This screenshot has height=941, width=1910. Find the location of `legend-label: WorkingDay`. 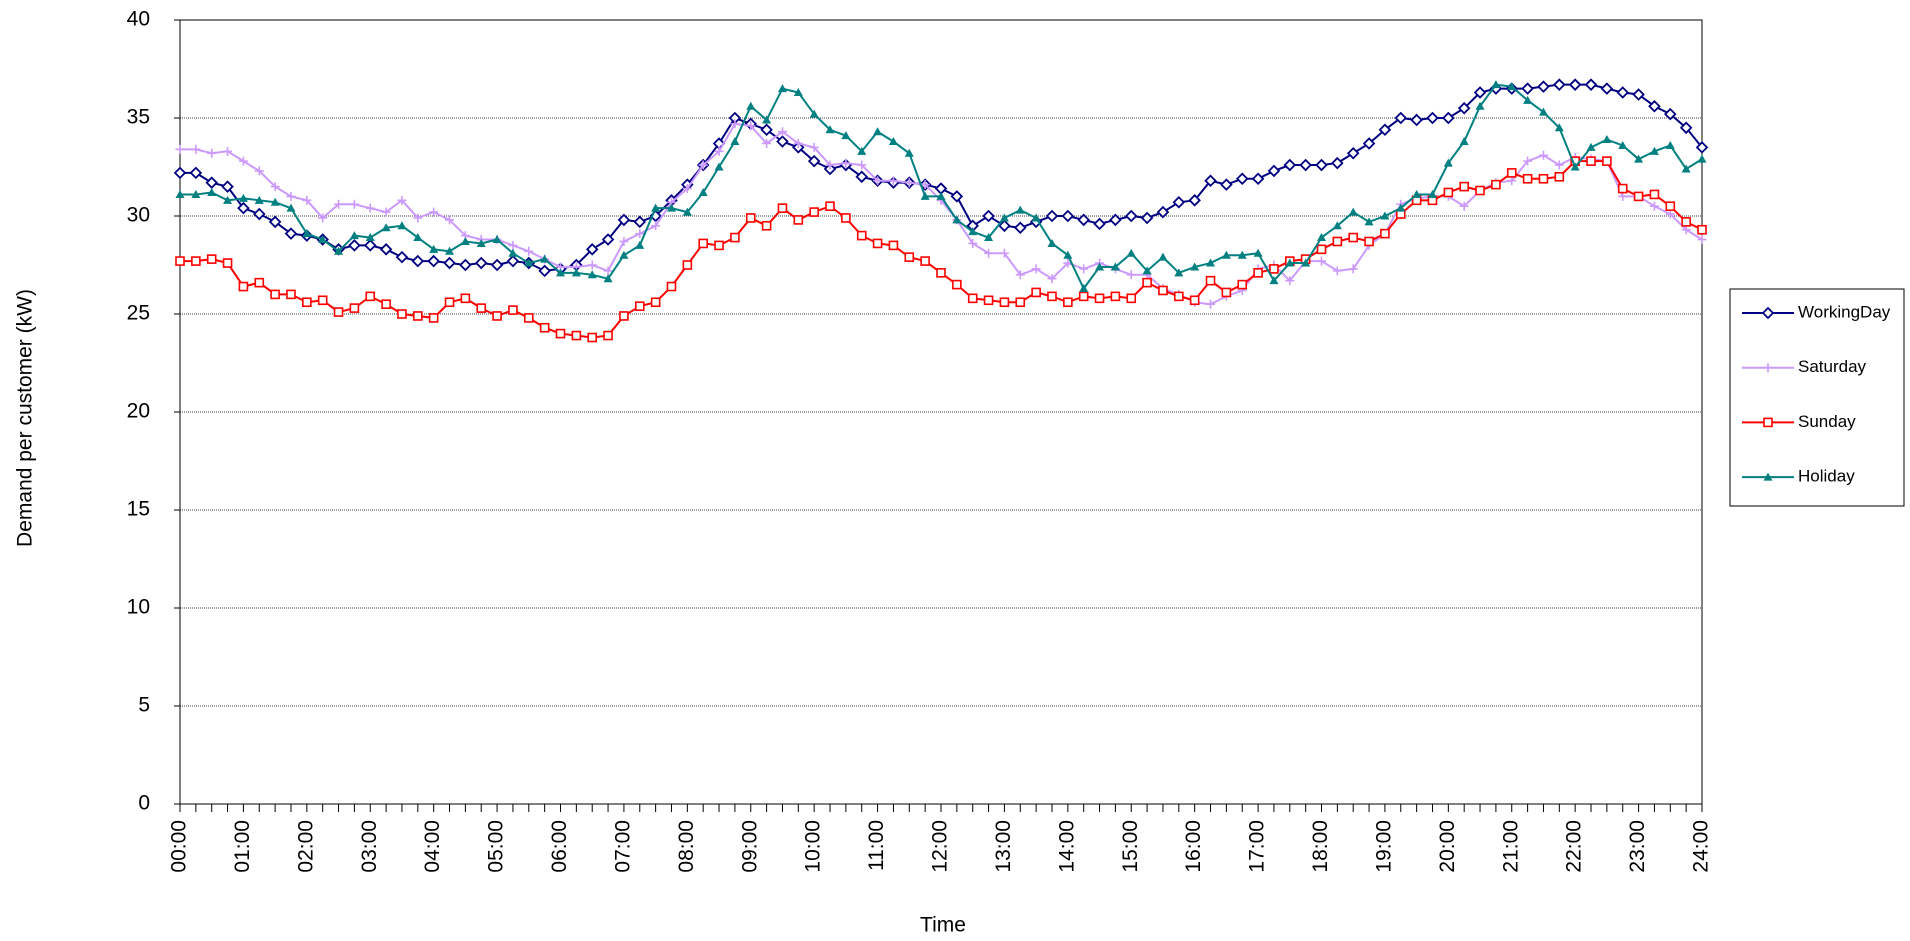

legend-label: WorkingDay is located at coordinates (1844, 311).